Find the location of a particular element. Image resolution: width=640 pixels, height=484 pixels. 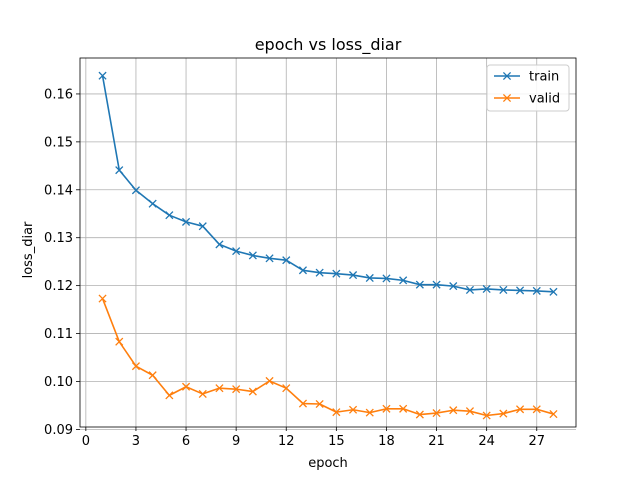

x-tick-label: 0 is located at coordinates (86, 441).